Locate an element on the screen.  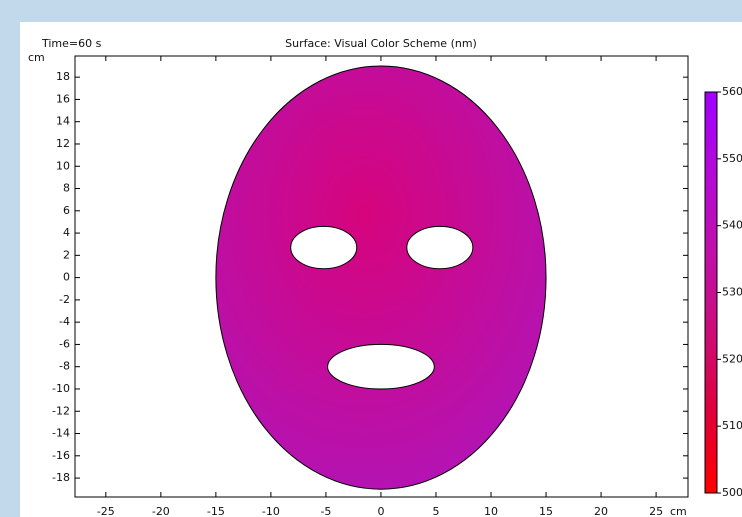
colorbar-tick-label: 510 is located at coordinates (732, 425).